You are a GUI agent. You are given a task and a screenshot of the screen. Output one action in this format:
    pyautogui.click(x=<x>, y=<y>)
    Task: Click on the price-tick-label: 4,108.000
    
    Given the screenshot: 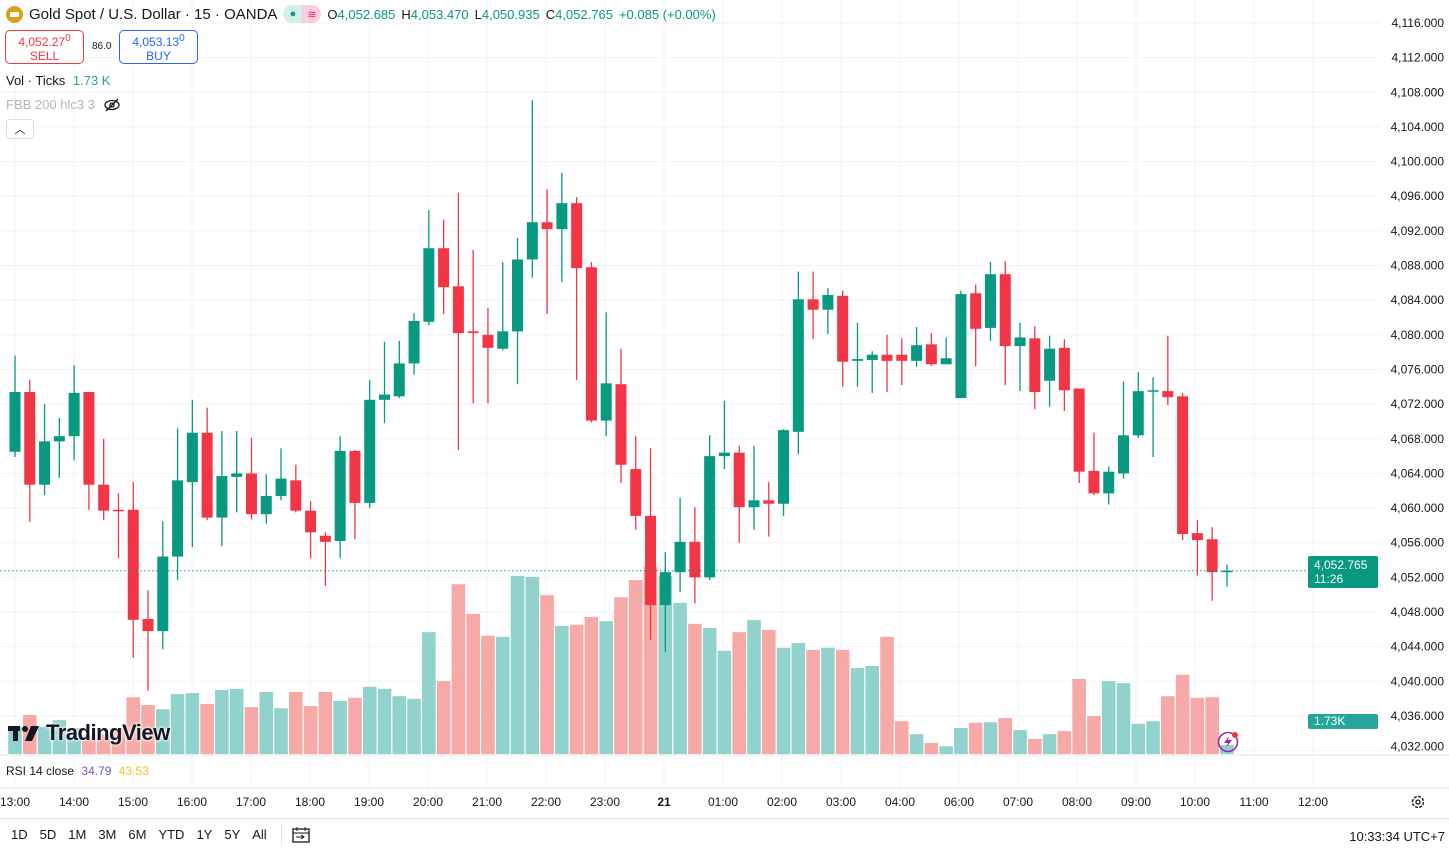 What is the action you would take?
    pyautogui.click(x=1418, y=92)
    